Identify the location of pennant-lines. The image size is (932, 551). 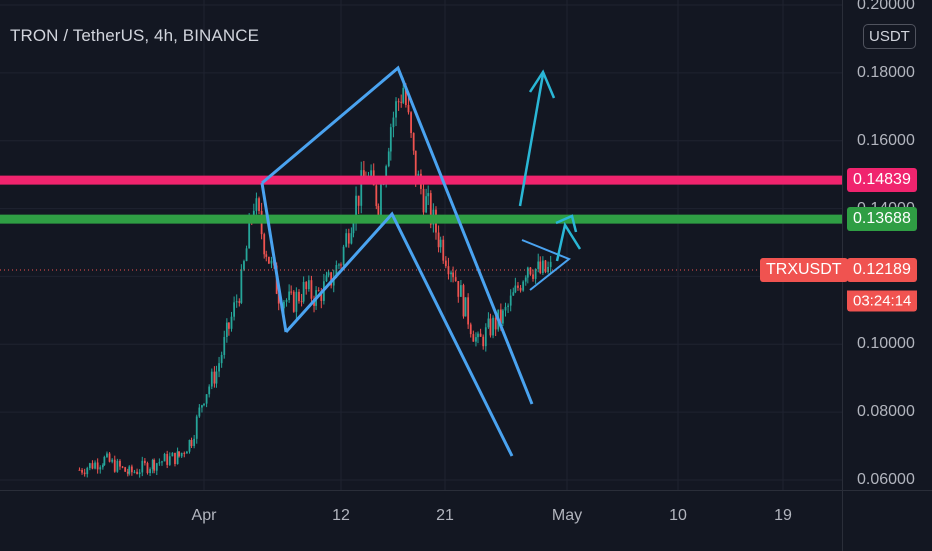
(546, 265).